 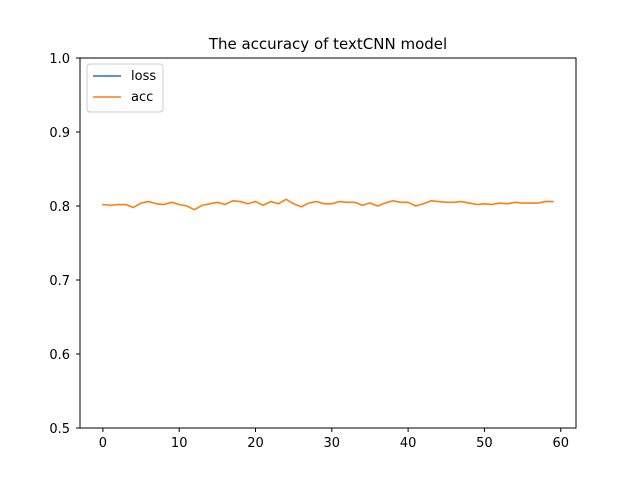 What do you see at coordinates (332, 443) in the screenshot?
I see `x-tick-label-3: 30` at bounding box center [332, 443].